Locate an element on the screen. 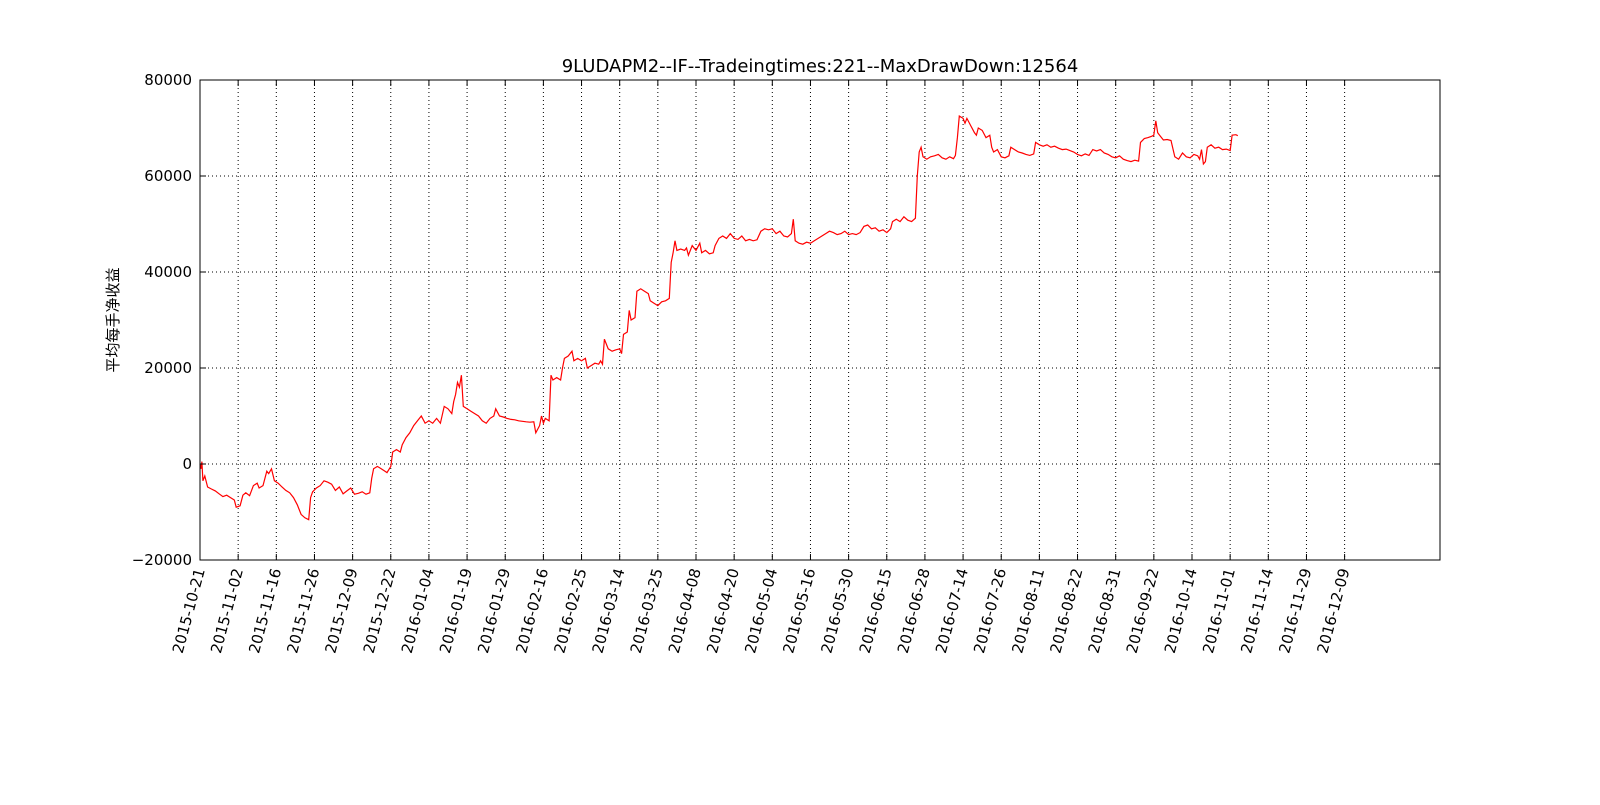  x-tick-label: 2015-12-22 is located at coordinates (380, 610).